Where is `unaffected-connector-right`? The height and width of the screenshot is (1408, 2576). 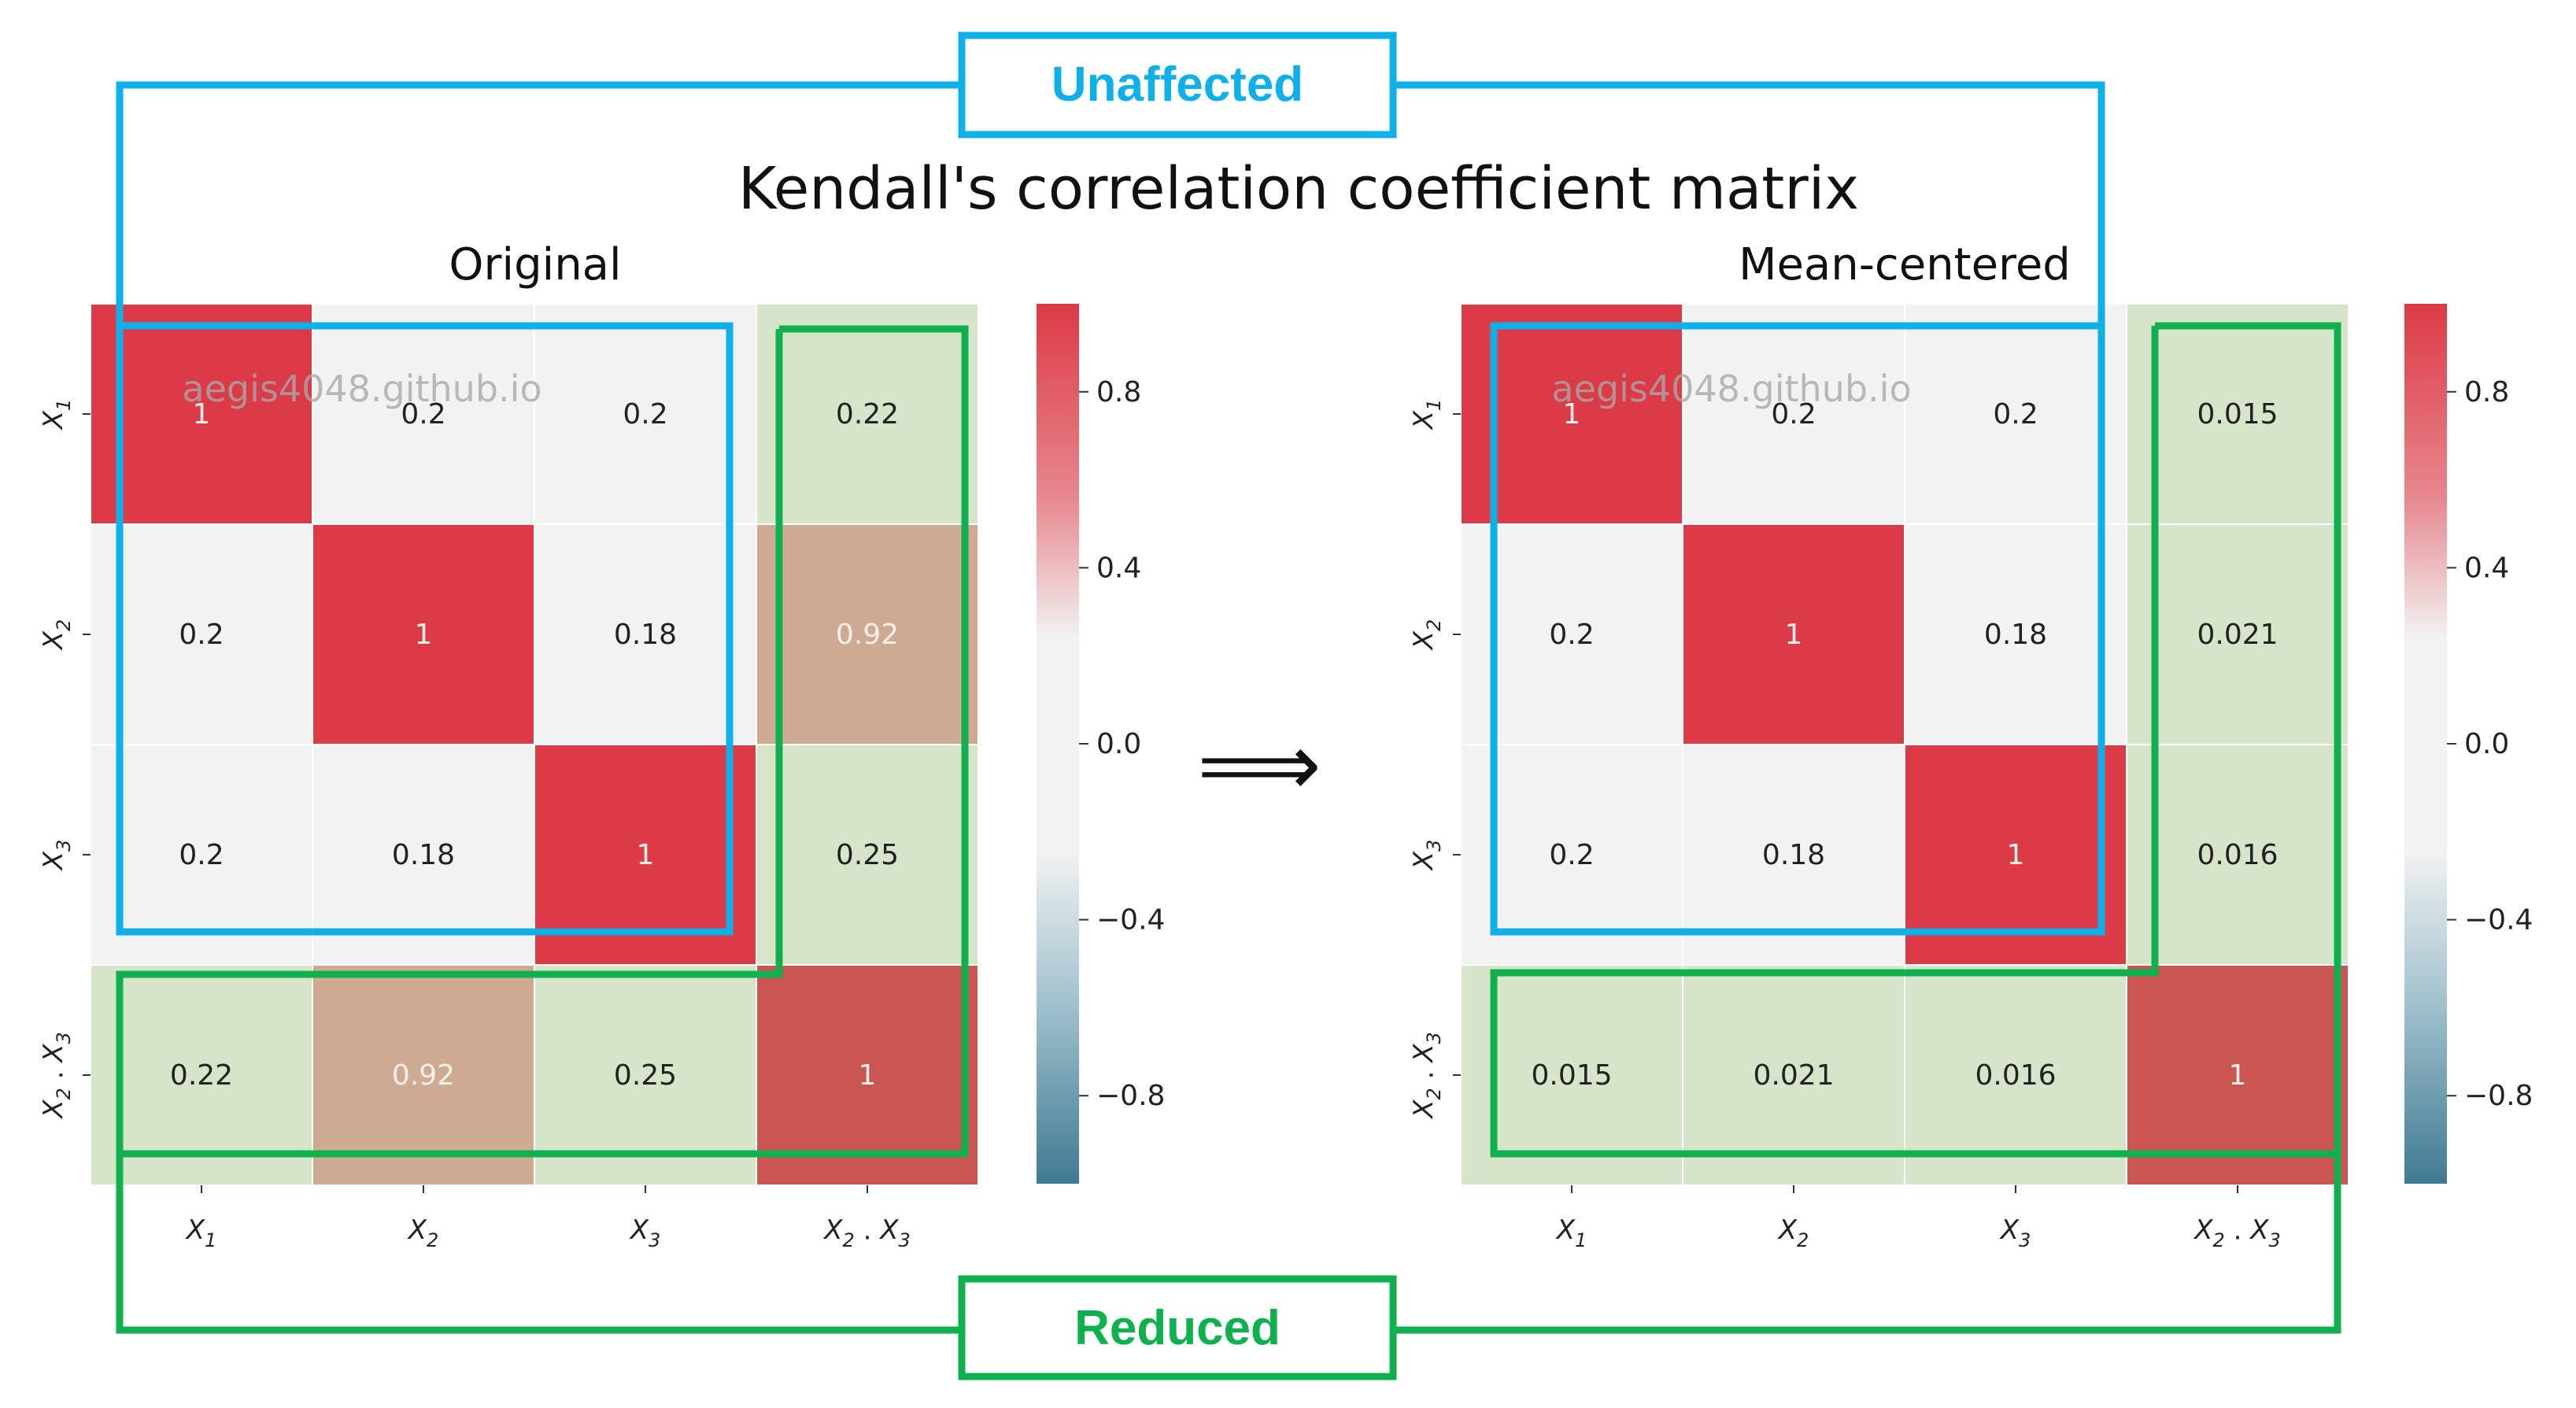
unaffected-connector-right is located at coordinates (1749, 203).